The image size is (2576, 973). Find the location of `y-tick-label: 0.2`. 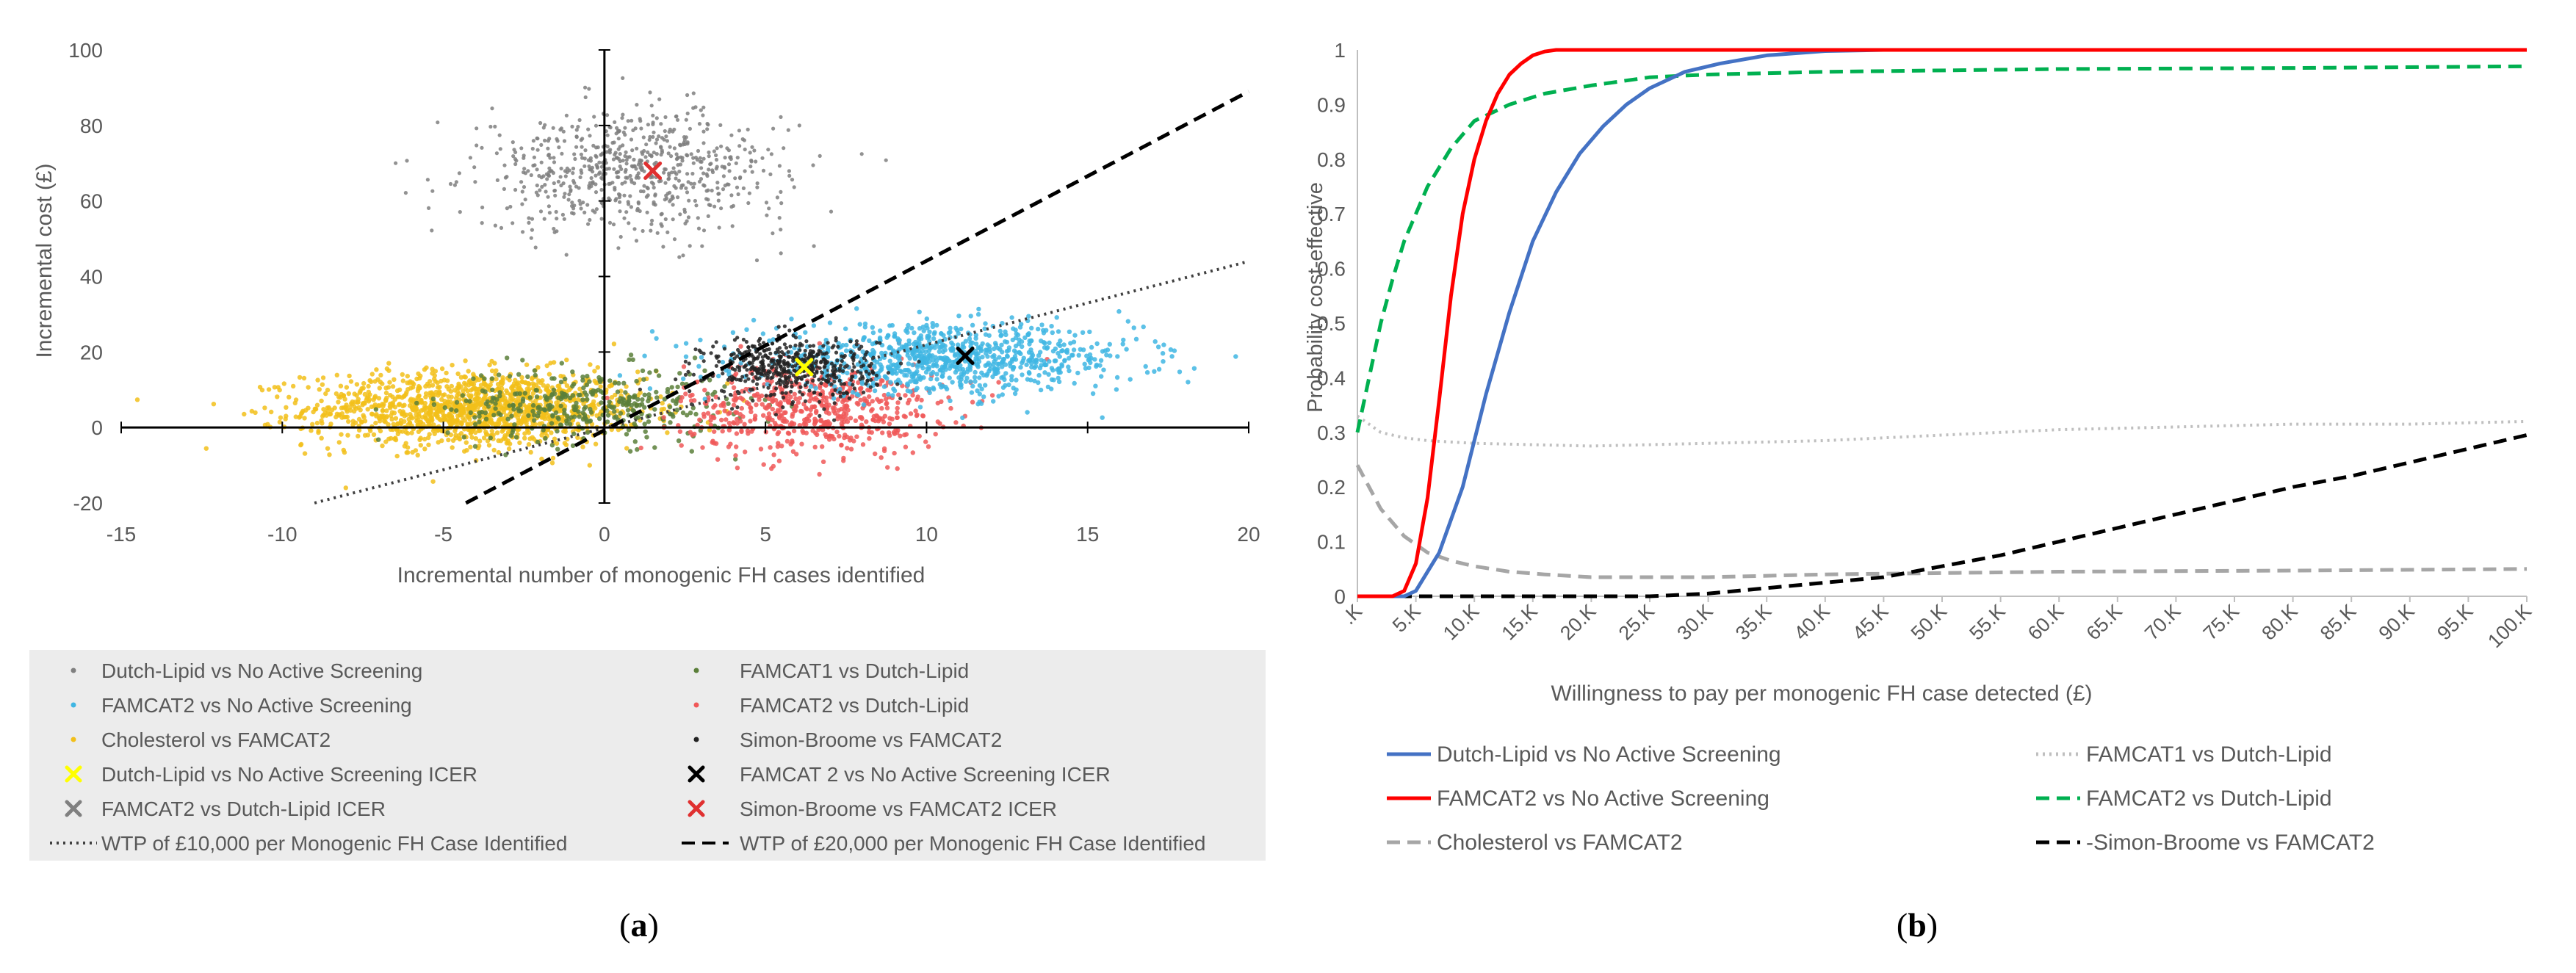

y-tick-label: 0.2 is located at coordinates (1331, 488).